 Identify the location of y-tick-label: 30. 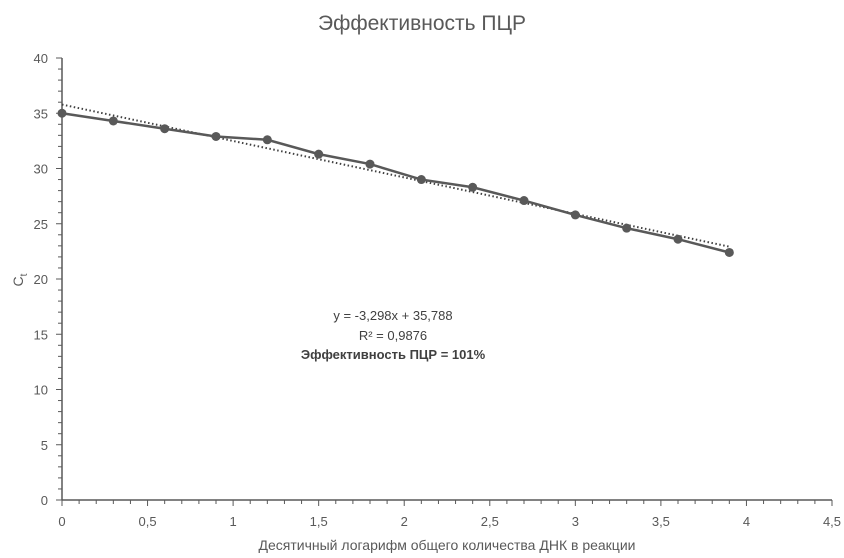
(41, 169).